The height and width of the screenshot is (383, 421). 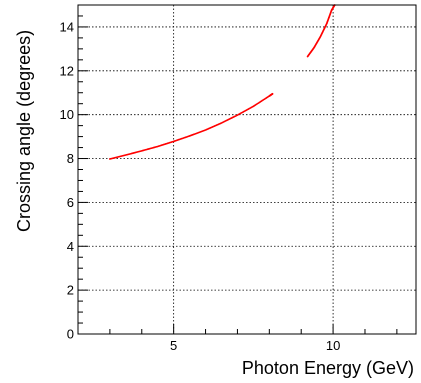 What do you see at coordinates (67, 114) in the screenshot?
I see `y-tick-label: 10` at bounding box center [67, 114].